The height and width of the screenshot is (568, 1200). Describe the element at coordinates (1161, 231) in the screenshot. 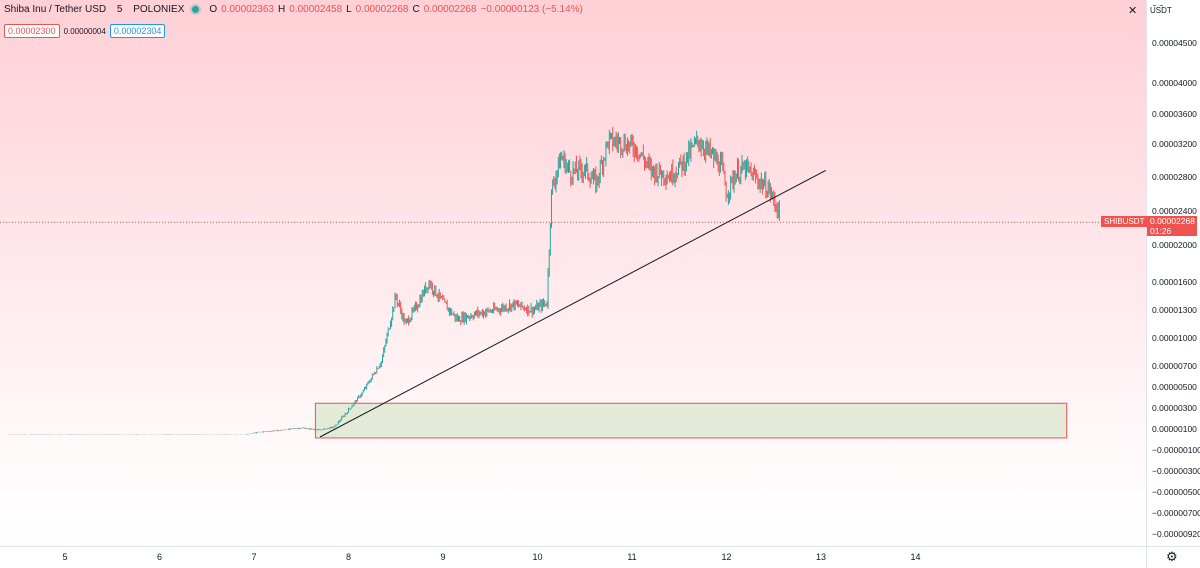

I see `bar-countdown: 01:26` at that location.